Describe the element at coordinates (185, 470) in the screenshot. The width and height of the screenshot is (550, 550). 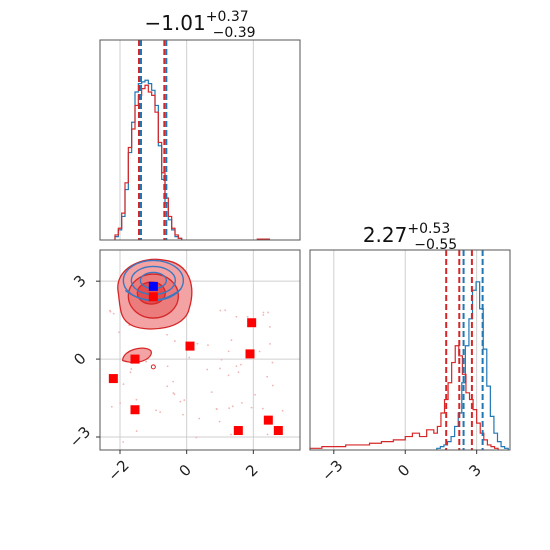
I see `x-tick-label-1: 0` at that location.